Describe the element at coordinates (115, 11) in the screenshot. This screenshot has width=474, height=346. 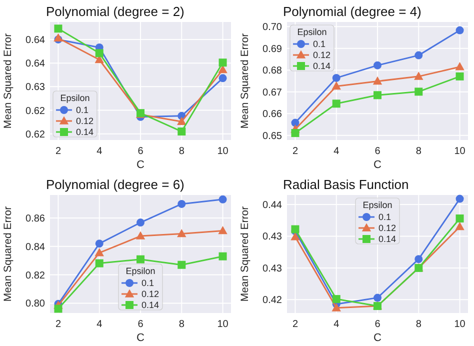
I see `chart-title: Polynomial (degree = 2)` at that location.